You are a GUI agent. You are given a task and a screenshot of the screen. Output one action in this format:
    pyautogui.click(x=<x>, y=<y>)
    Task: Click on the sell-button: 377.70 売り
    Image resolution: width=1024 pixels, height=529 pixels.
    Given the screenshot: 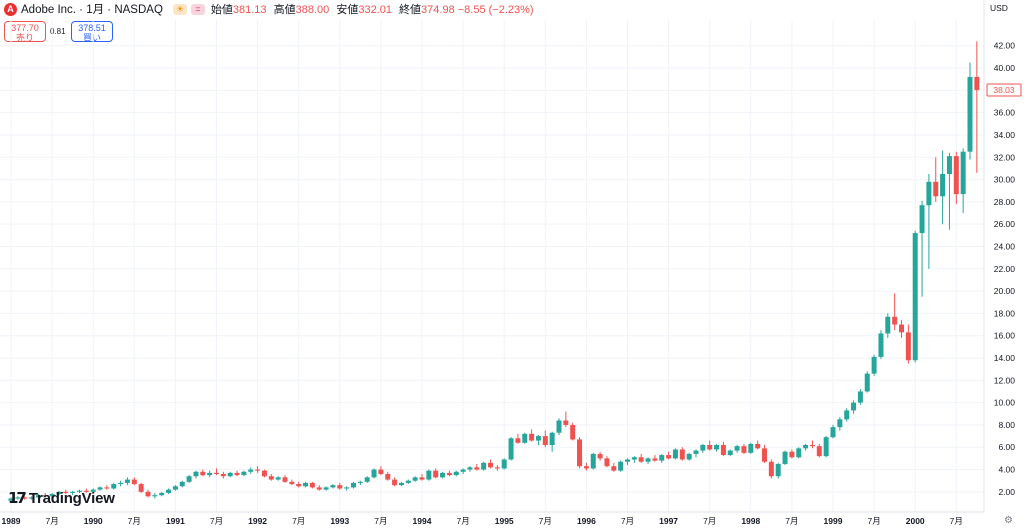 What is the action you would take?
    pyautogui.click(x=25, y=32)
    